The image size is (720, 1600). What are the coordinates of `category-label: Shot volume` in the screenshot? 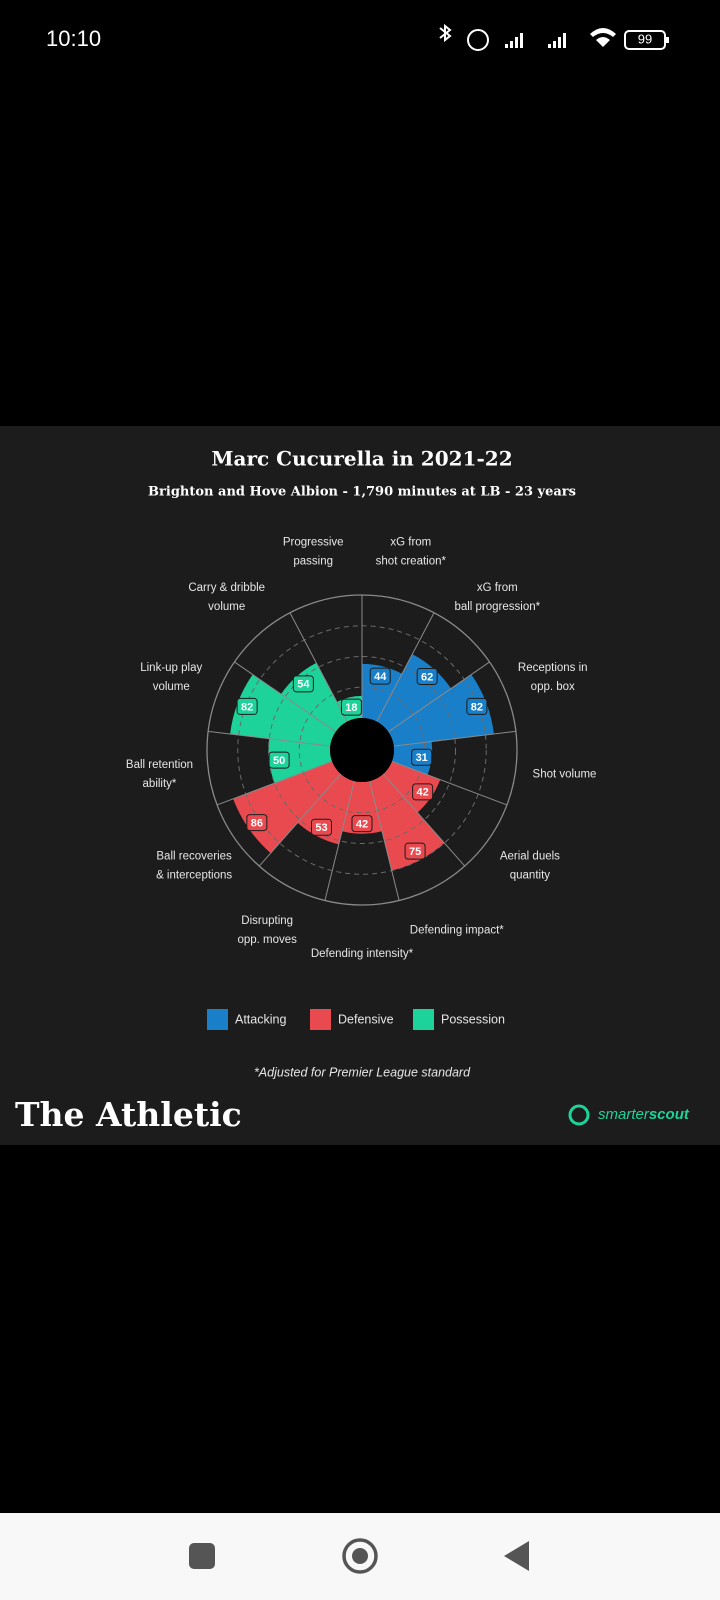 It's located at (565, 775).